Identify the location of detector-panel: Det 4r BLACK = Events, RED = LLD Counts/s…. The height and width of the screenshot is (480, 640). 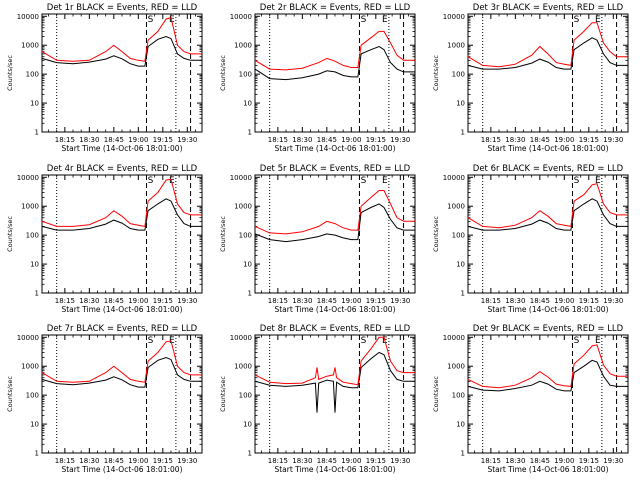
(104, 239).